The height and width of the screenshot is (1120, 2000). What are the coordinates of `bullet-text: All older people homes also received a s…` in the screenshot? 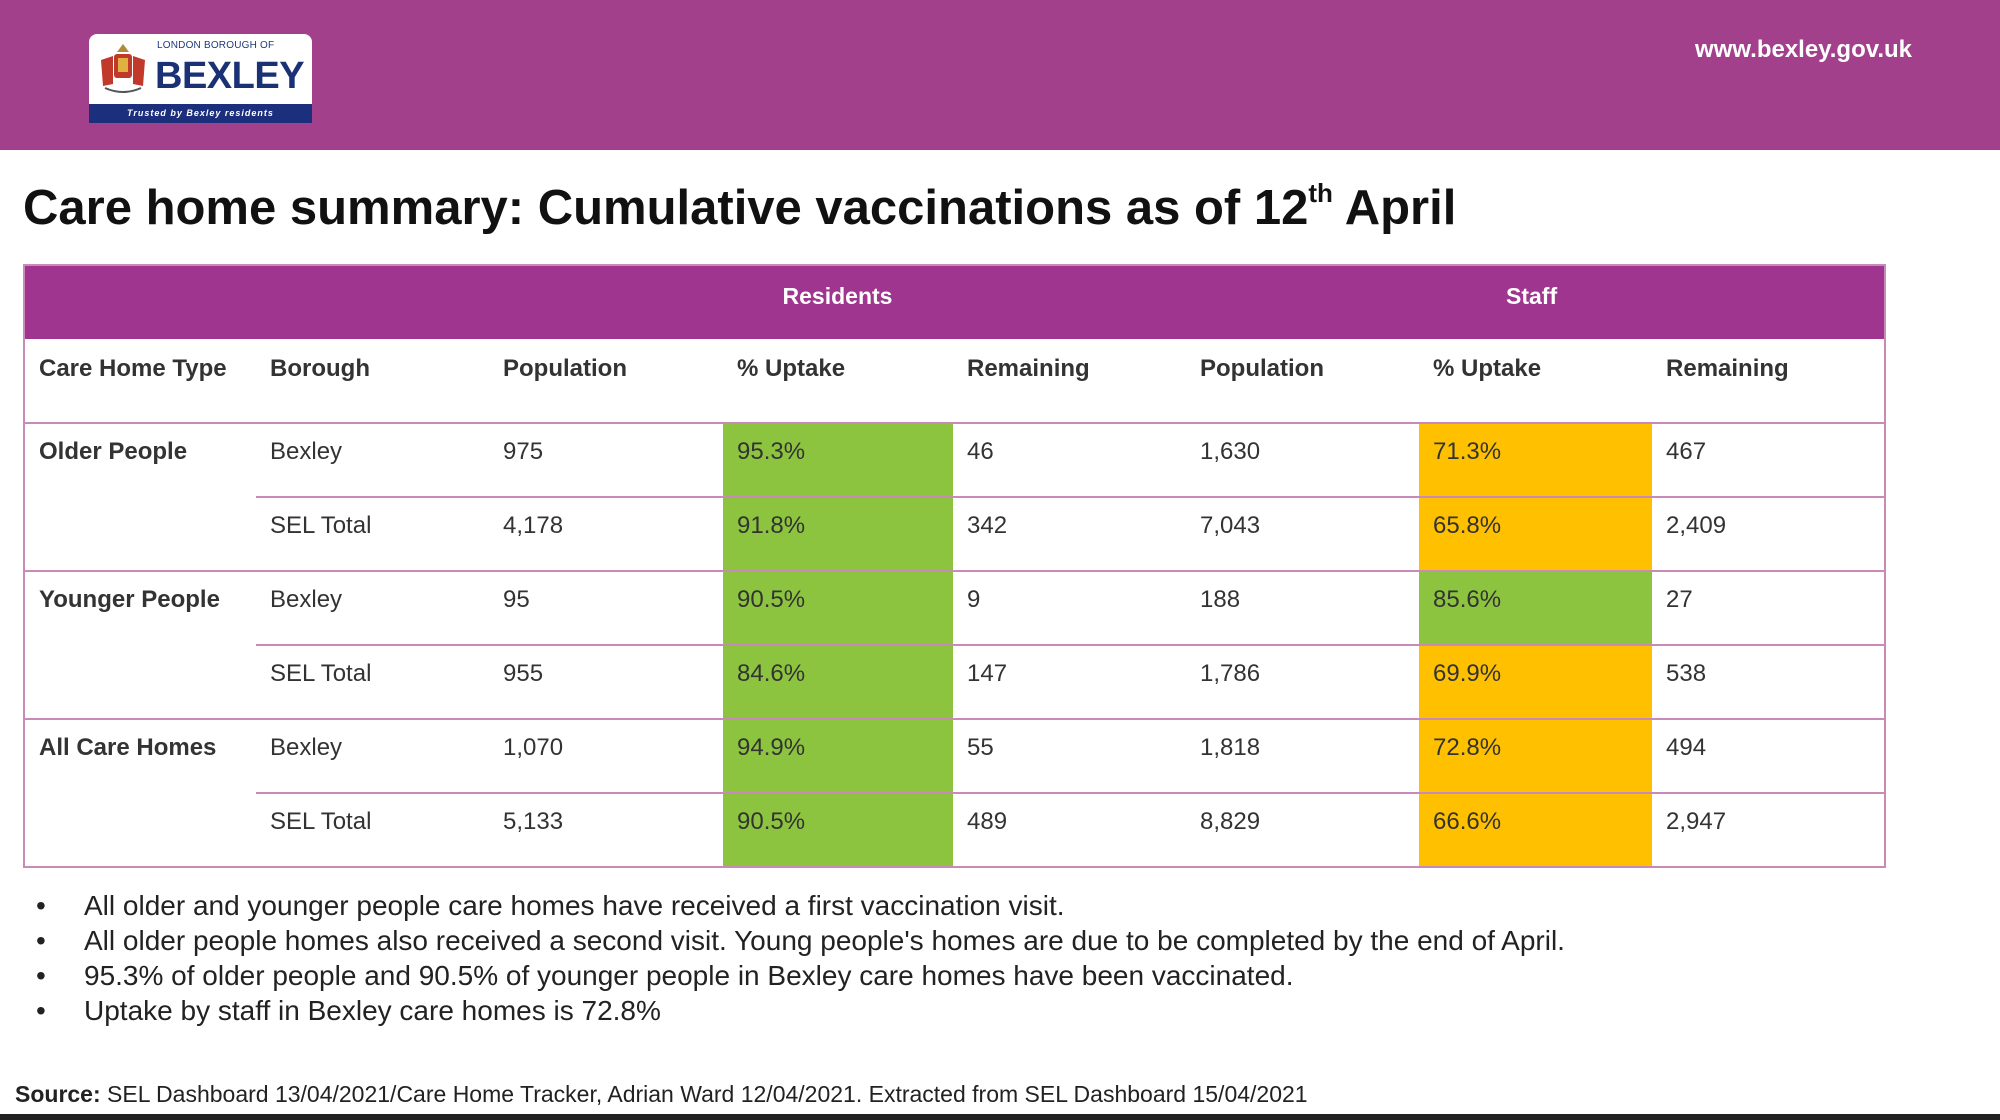 It's located at (824, 940).